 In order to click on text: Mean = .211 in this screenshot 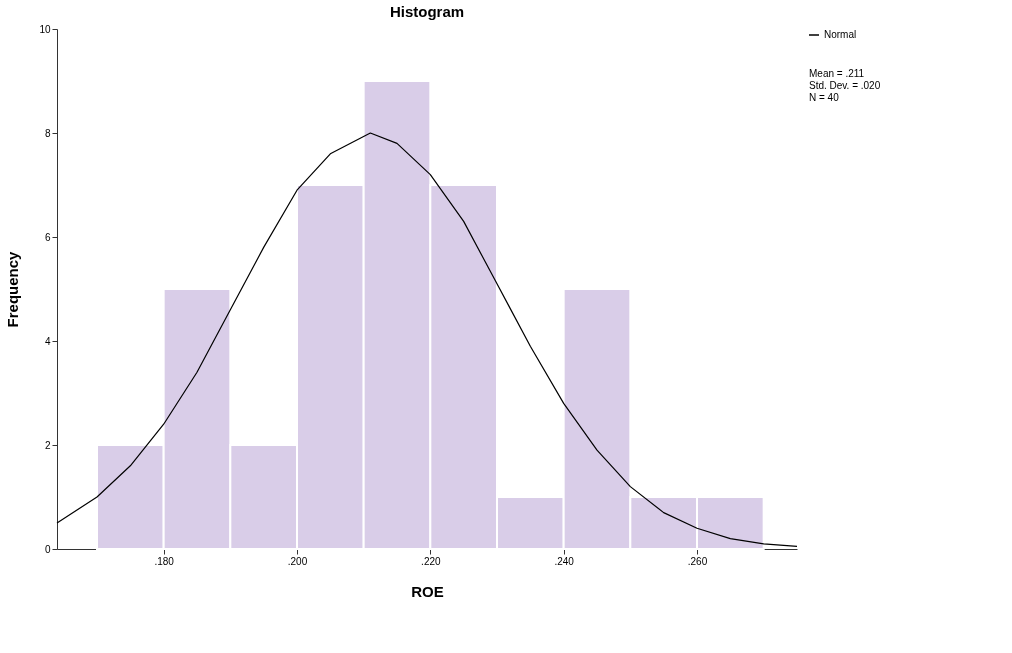, I will do `click(837, 73)`.